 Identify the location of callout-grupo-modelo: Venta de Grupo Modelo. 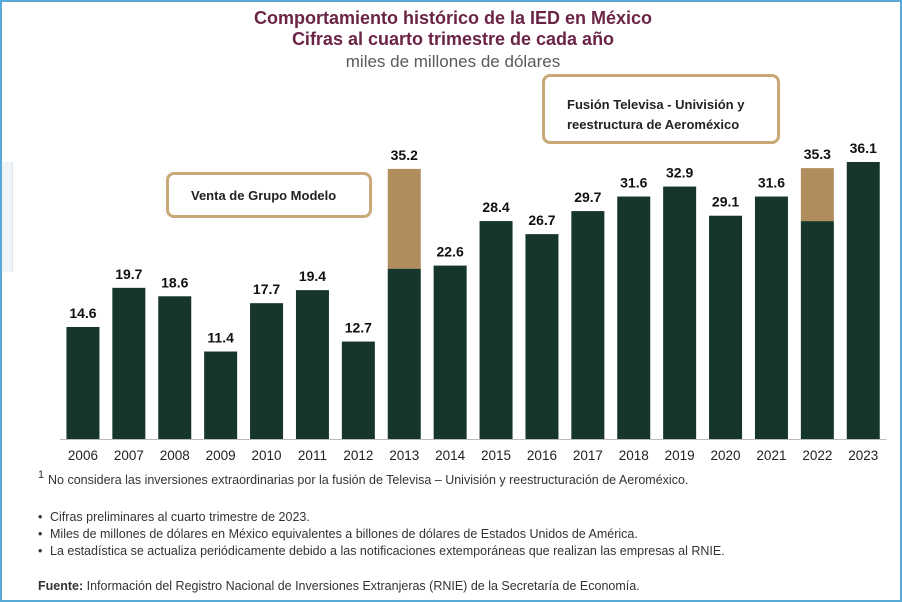
(269, 195).